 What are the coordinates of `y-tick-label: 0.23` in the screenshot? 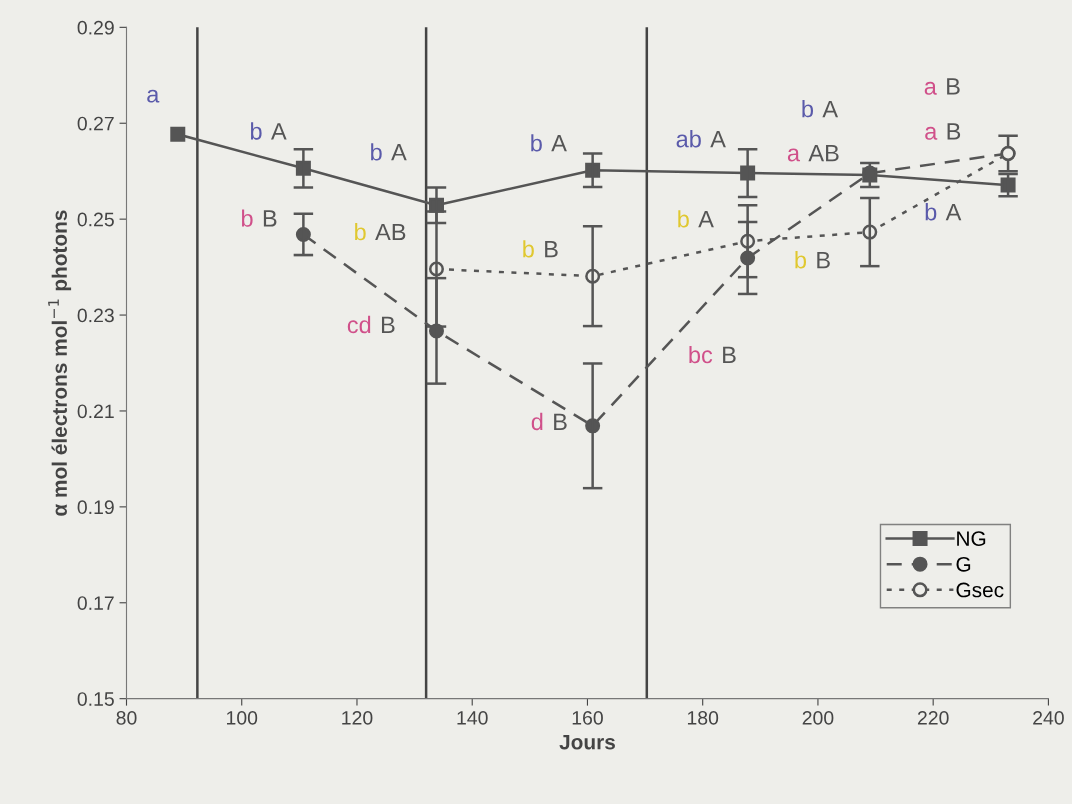 It's located at (95, 315).